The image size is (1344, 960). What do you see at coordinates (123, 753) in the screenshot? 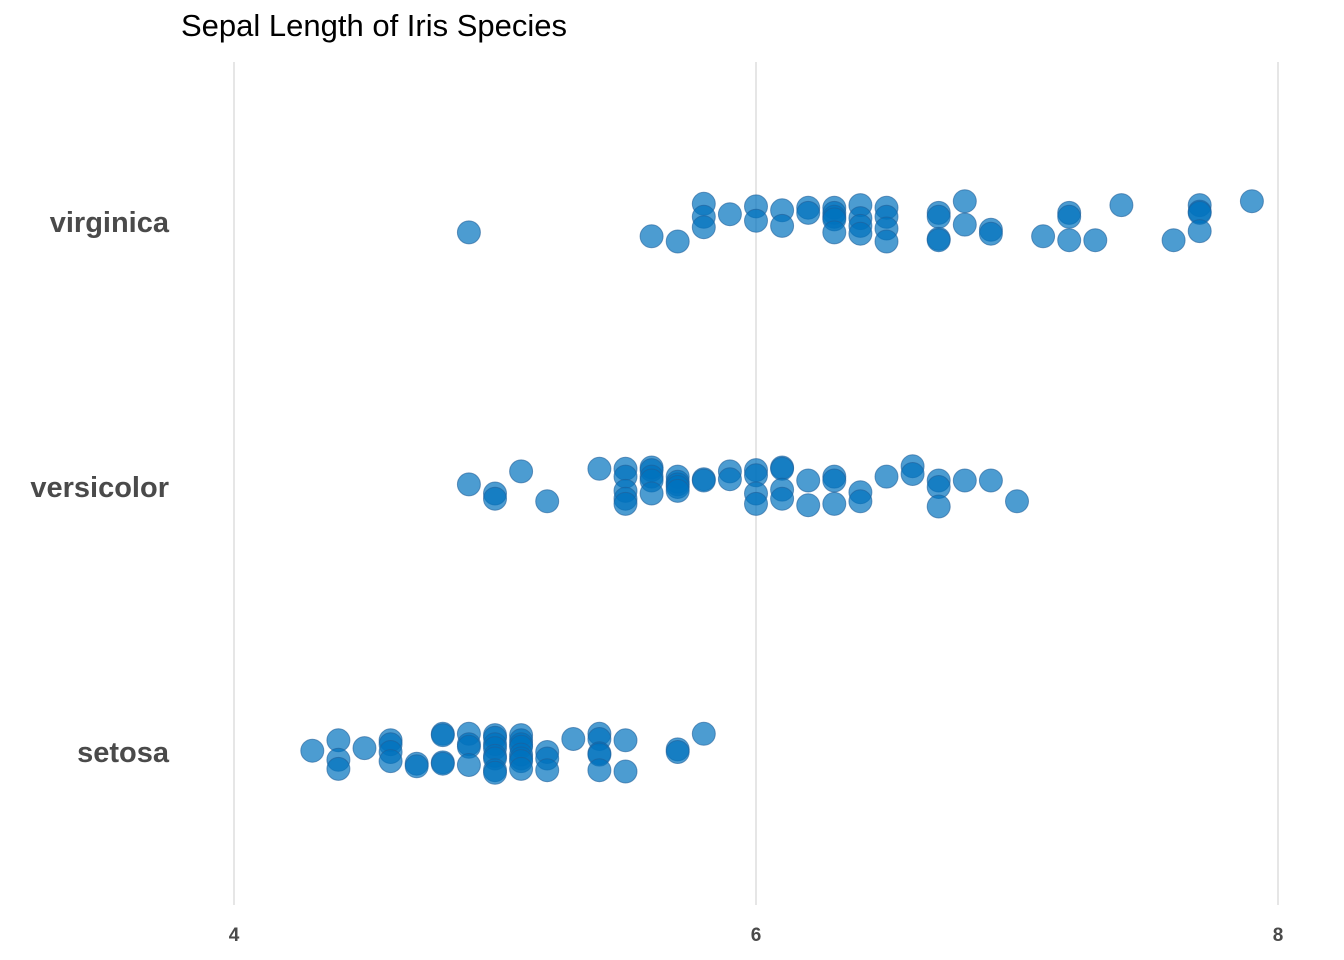
I see `category-label-setosa: setosa` at bounding box center [123, 753].